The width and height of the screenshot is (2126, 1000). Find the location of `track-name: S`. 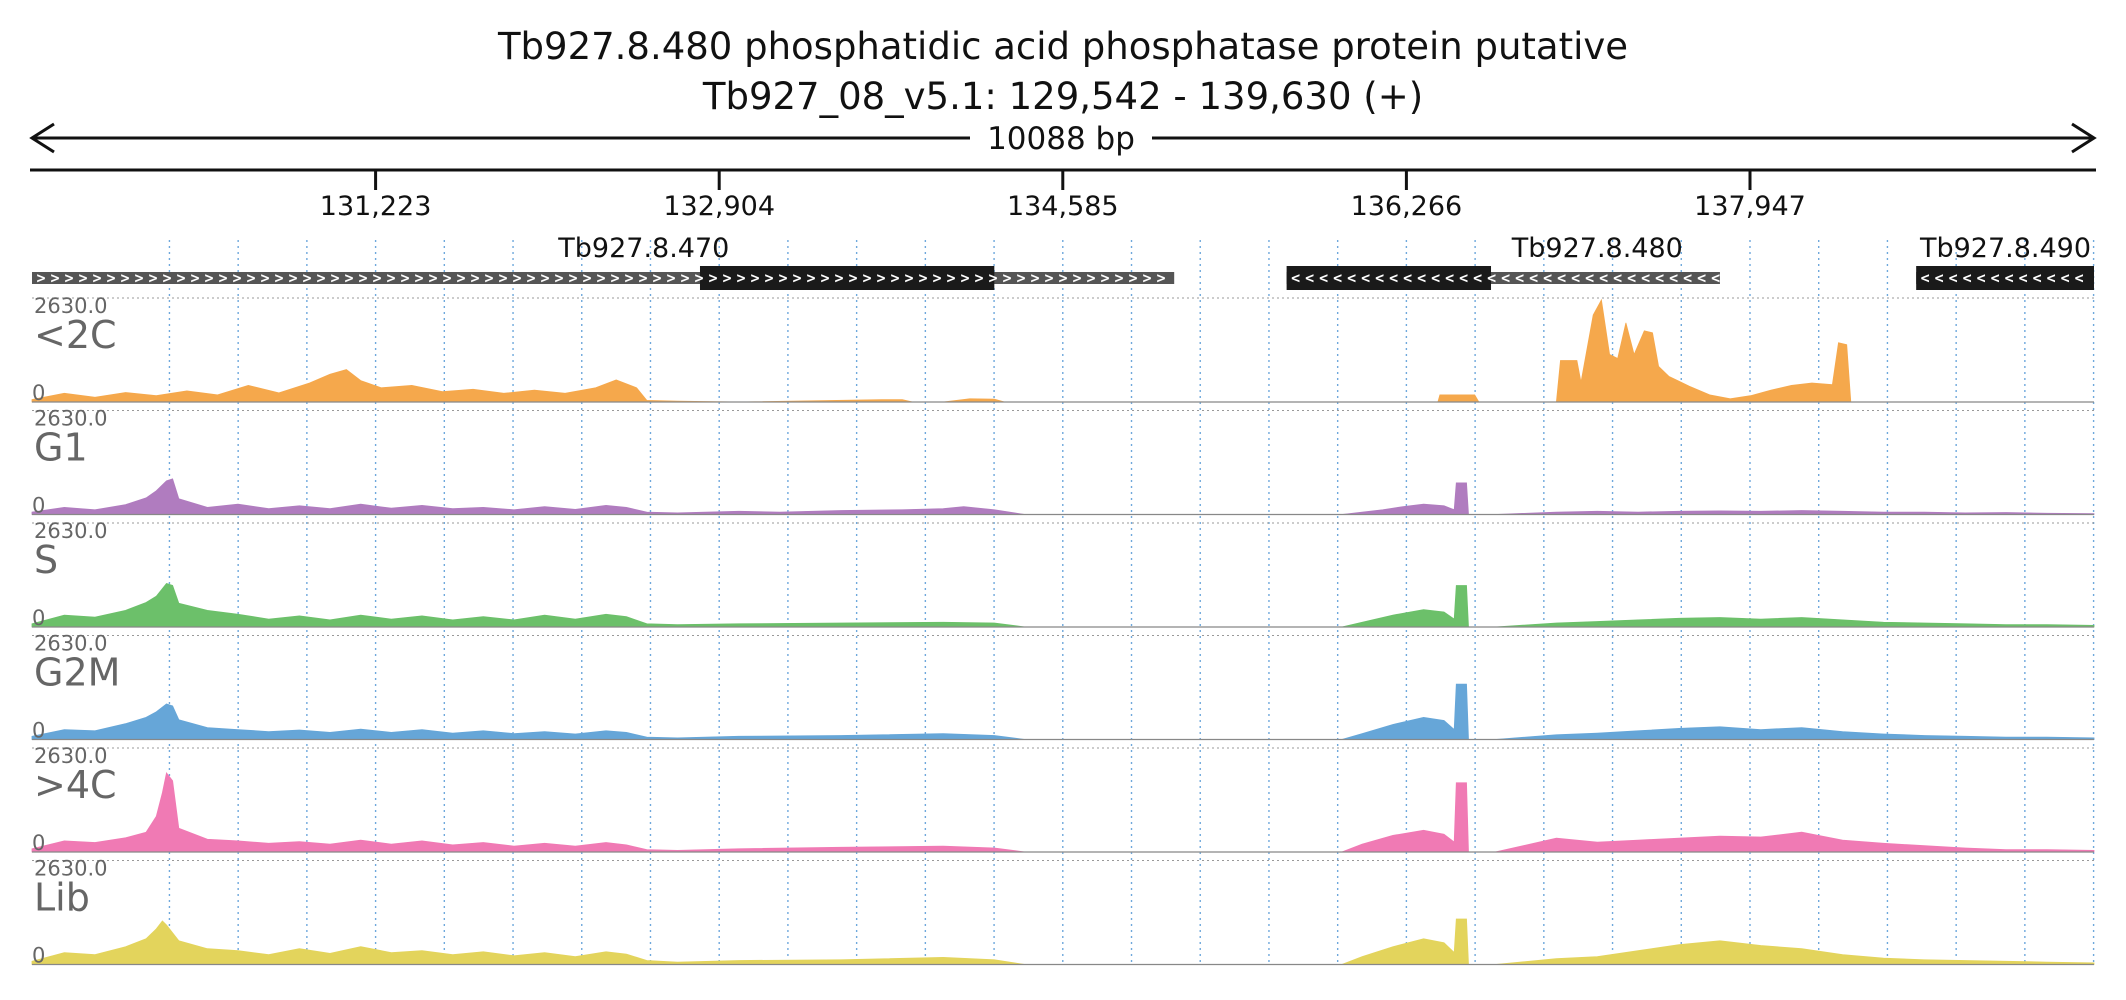

track-name: S is located at coordinates (46, 560).